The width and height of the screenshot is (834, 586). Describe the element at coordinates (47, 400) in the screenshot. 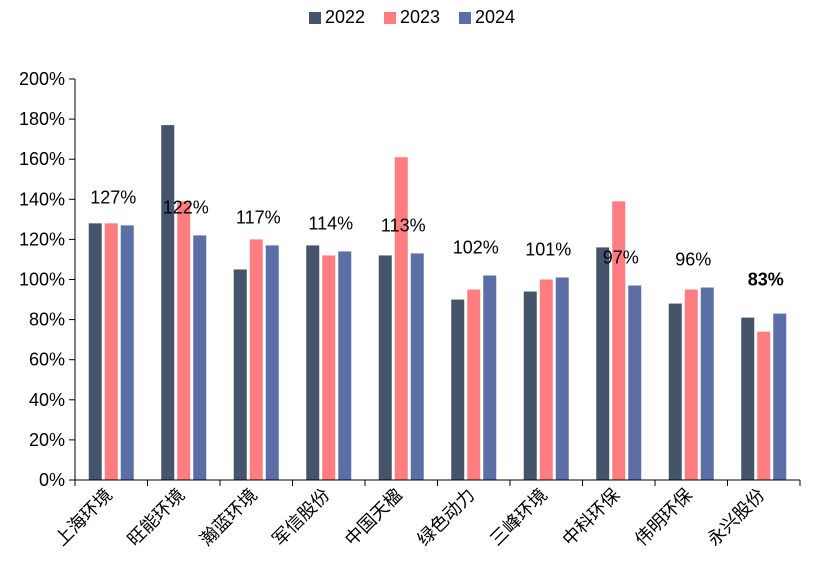

I see `y-tick-label: 40%` at that location.